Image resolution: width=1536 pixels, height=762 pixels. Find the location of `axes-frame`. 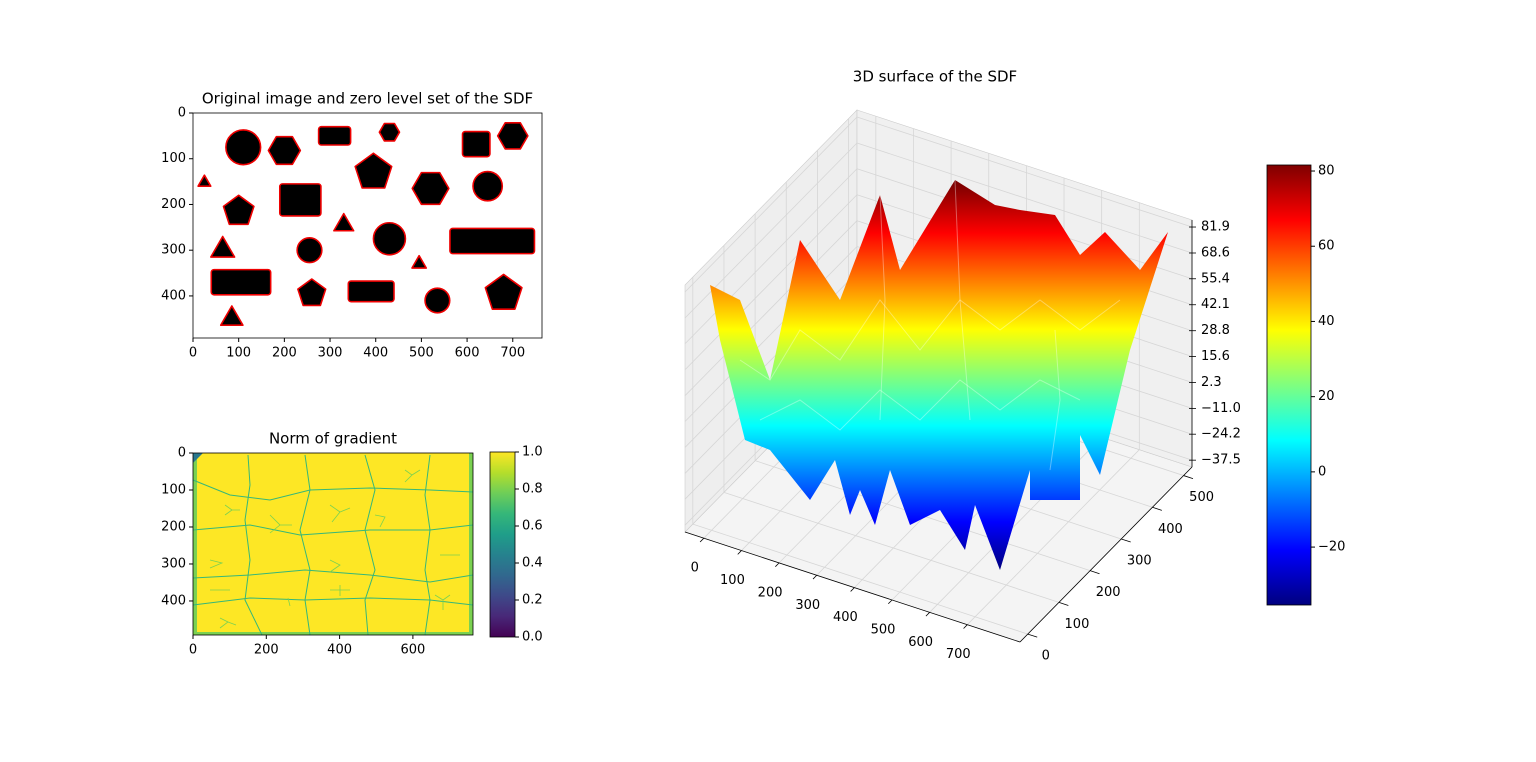

axes-frame is located at coordinates (333, 544).